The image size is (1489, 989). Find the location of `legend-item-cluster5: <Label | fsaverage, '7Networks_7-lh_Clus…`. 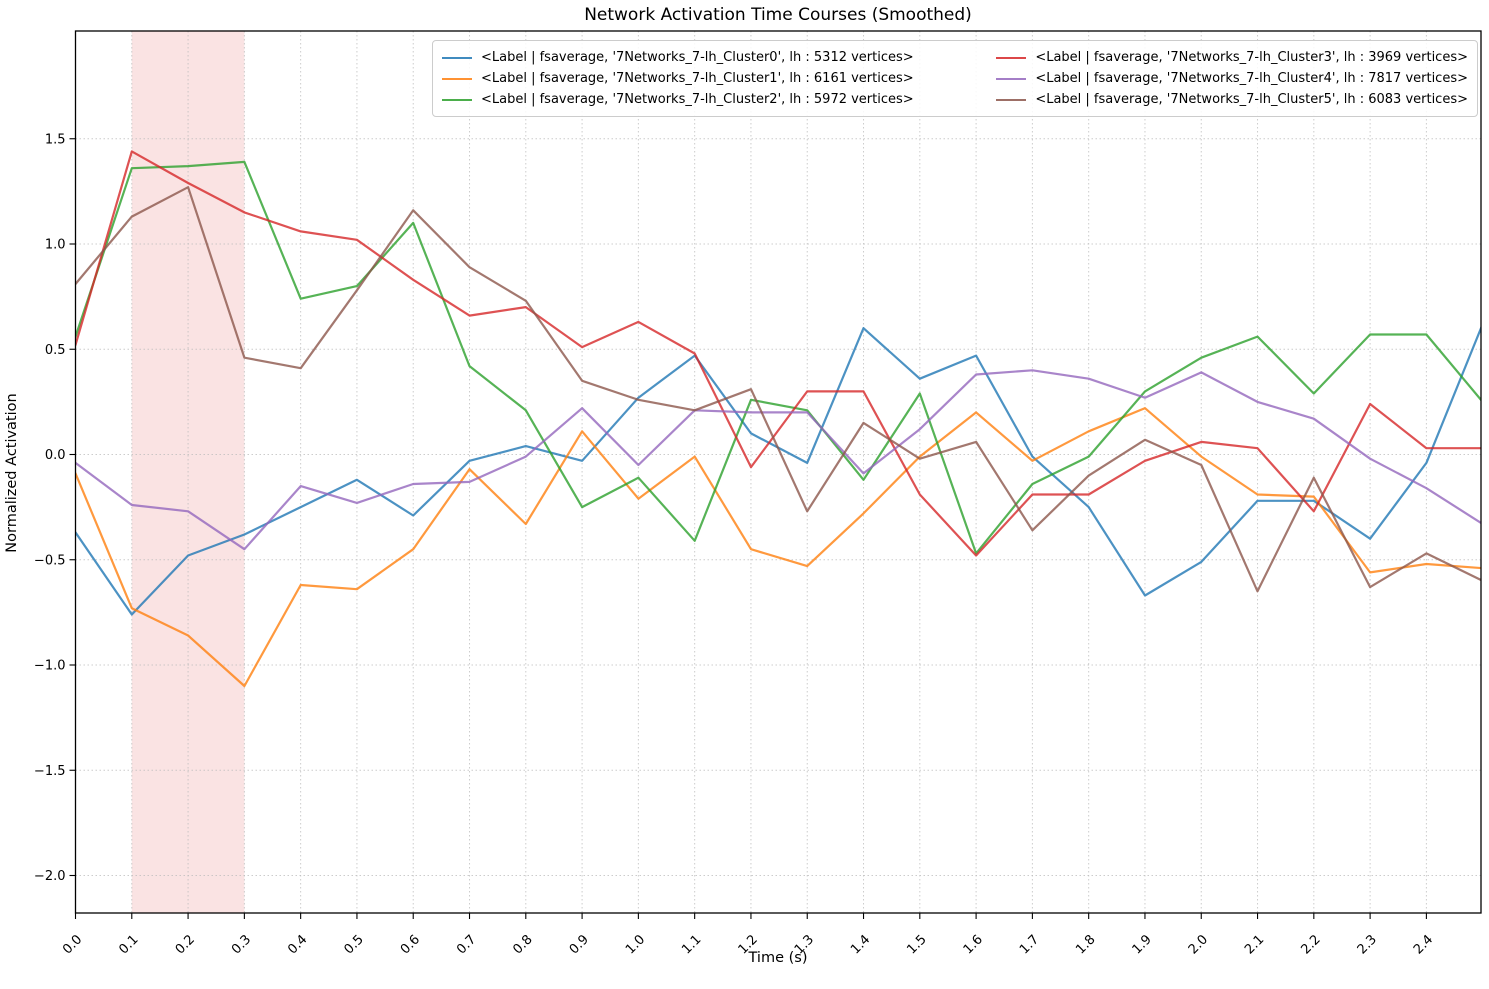

legend-item-cluster5: <Label | fsaverage, '7Networks_7-lh_Clus… is located at coordinates (1232, 99).